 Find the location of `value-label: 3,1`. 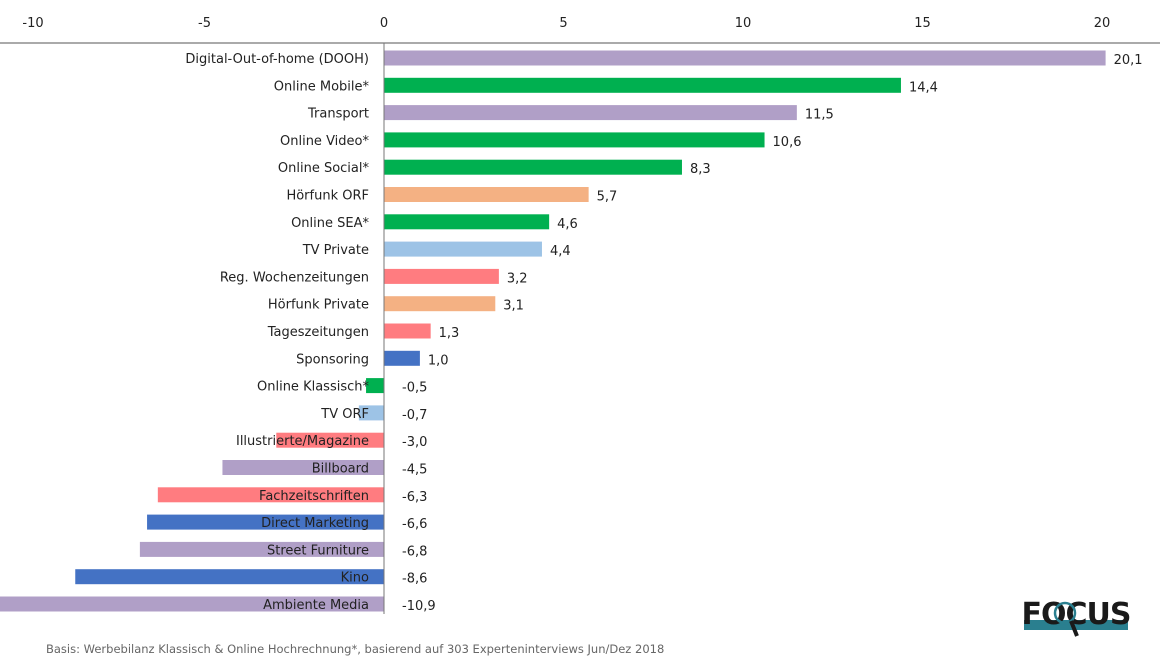

value-label: 3,1 is located at coordinates (513, 306).